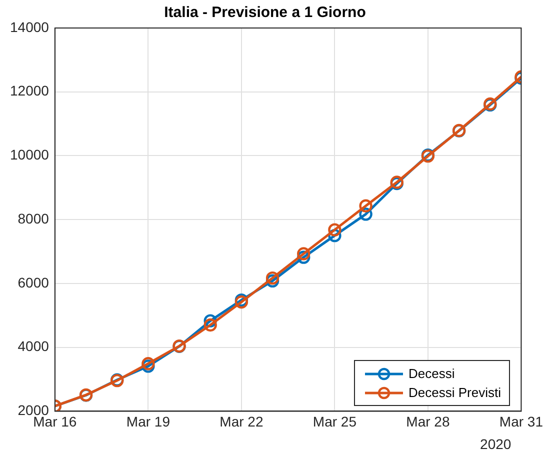 This screenshot has width=546, height=468. What do you see at coordinates (431, 373) in the screenshot?
I see `legend-label: Decessi` at bounding box center [431, 373].